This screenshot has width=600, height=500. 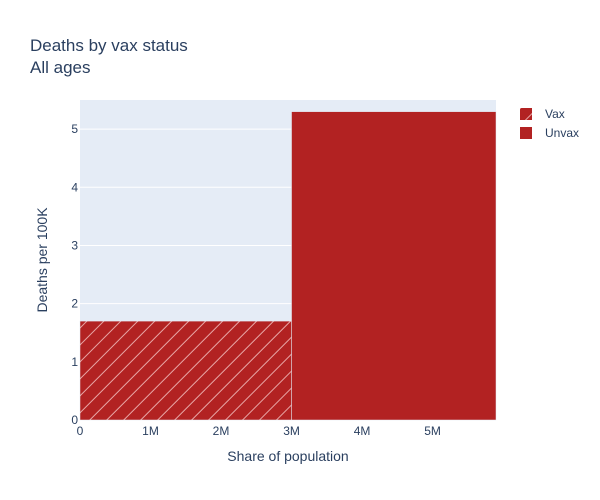 I want to click on y-tick-label: 5, so click(x=74, y=129).